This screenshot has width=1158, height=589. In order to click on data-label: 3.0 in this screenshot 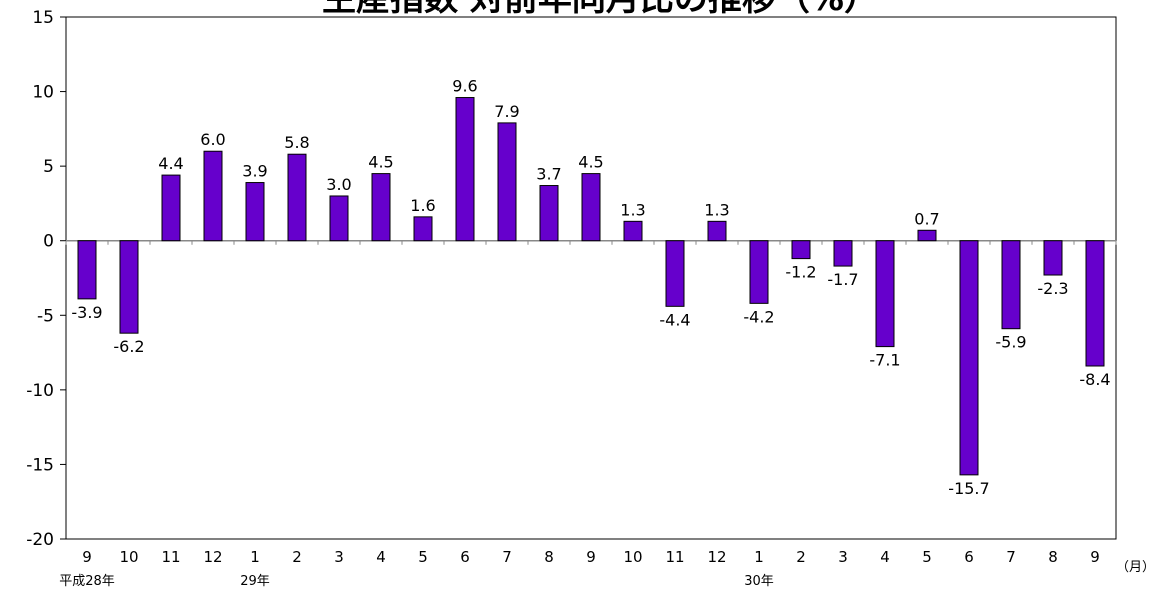, I will do `click(338, 184)`.